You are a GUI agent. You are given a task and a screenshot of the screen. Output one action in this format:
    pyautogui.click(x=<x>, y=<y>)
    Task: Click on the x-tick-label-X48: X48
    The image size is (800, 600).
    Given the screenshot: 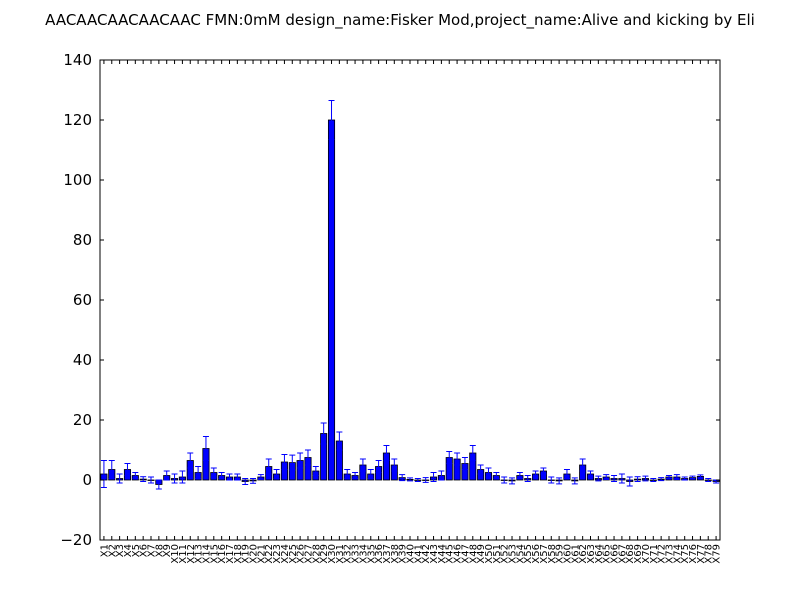 What is the action you would take?
    pyautogui.click(x=473, y=554)
    